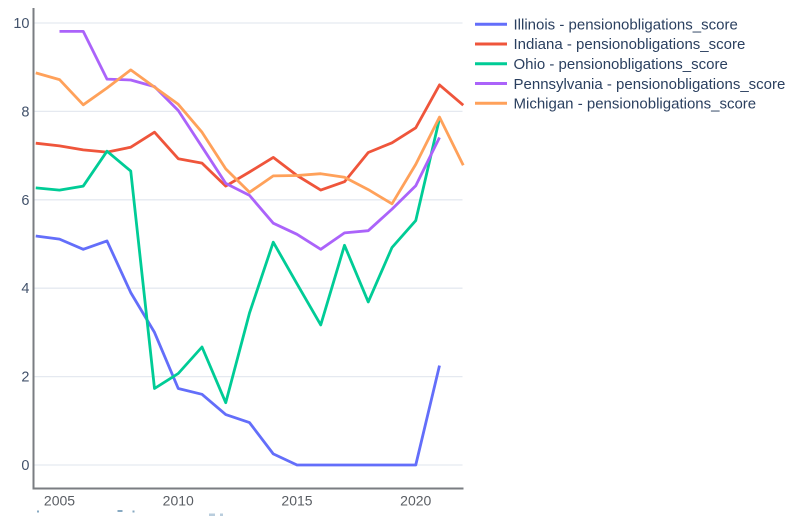  Describe the element at coordinates (626, 25) in the screenshot. I see `svg-text:Illinois - pensionobligations_: Illinois - pensionobligations_score` at that location.